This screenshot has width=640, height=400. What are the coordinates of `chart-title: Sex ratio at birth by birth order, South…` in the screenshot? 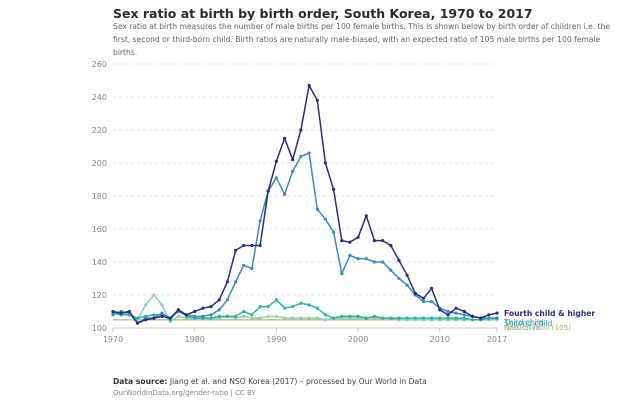 It's located at (323, 13).